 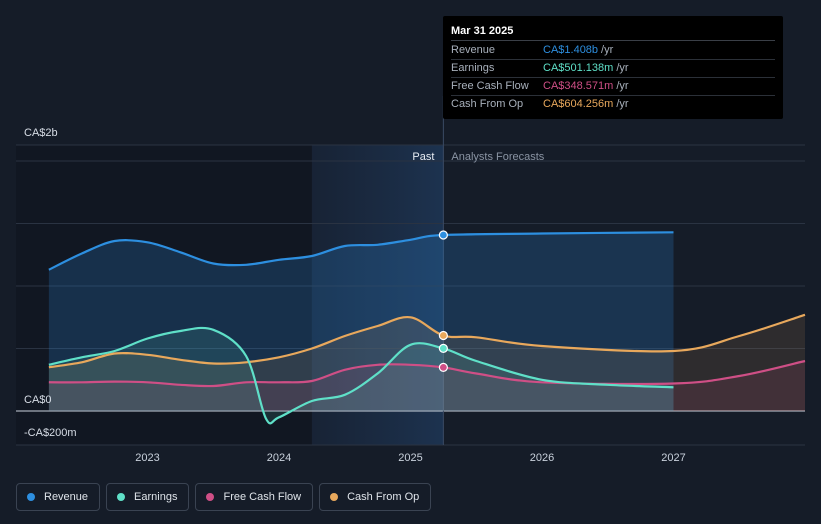 I want to click on legend-item-free-cash-flow: Free Cash Flow, so click(x=254, y=497).